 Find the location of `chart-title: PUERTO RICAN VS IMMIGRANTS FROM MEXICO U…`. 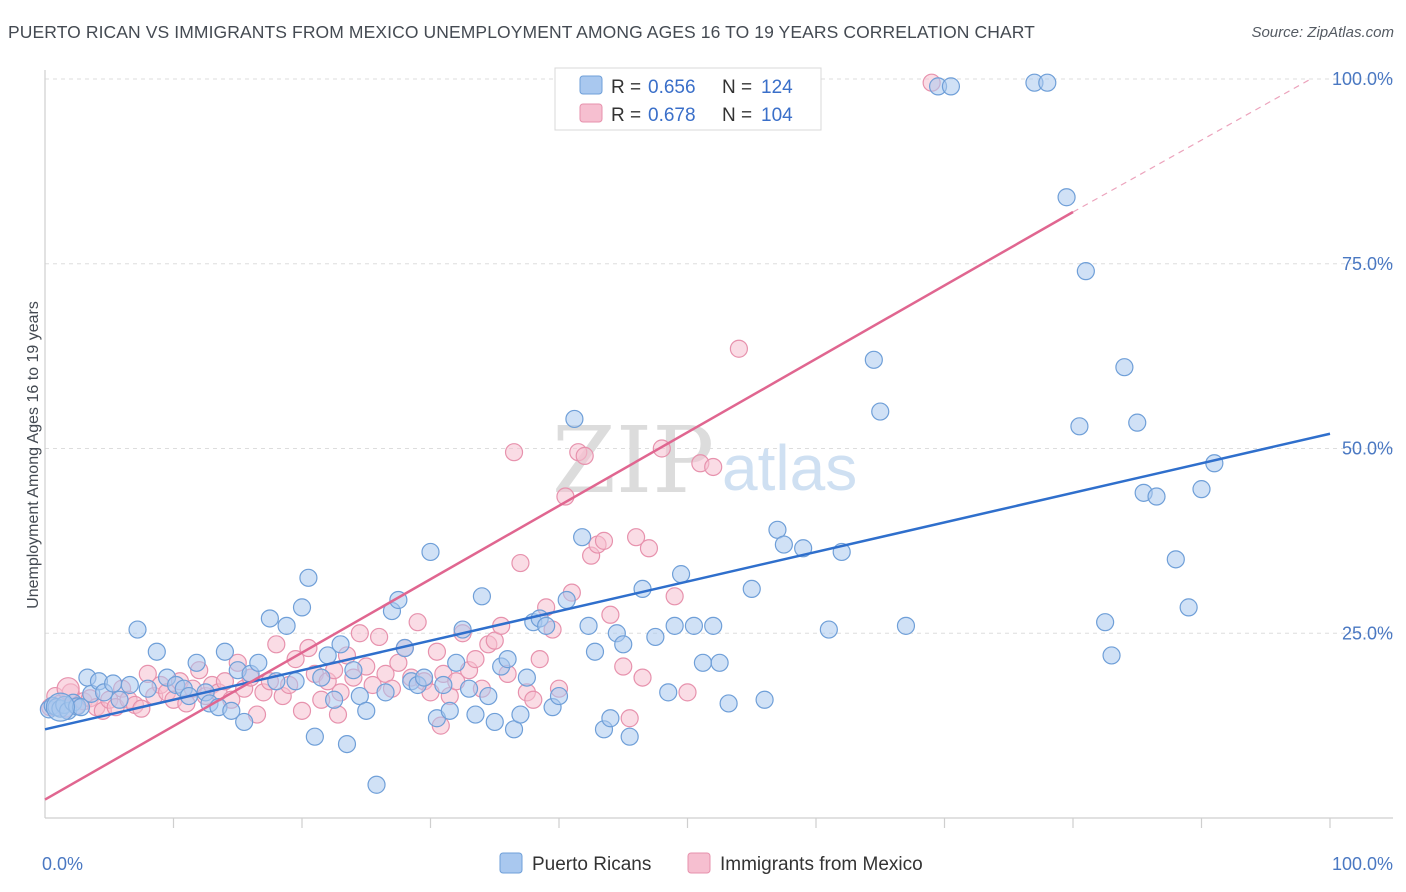

chart-title: PUERTO RICAN VS IMMIGRANTS FROM MEXICO U… is located at coordinates (521, 32).